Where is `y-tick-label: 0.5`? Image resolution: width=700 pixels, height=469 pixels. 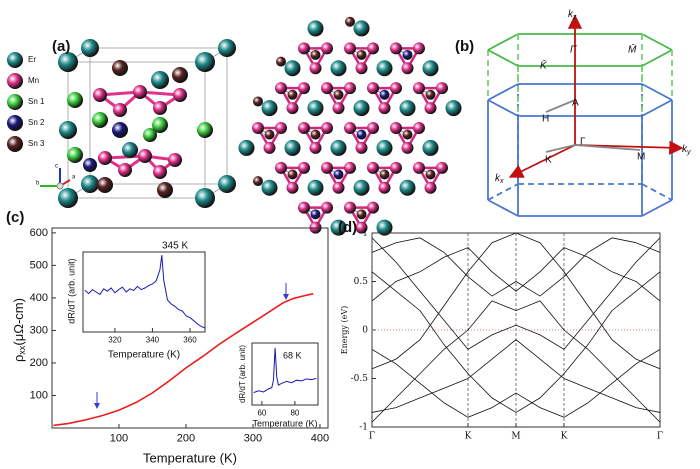
y-tick-label: 0.5 is located at coordinates (361, 282).